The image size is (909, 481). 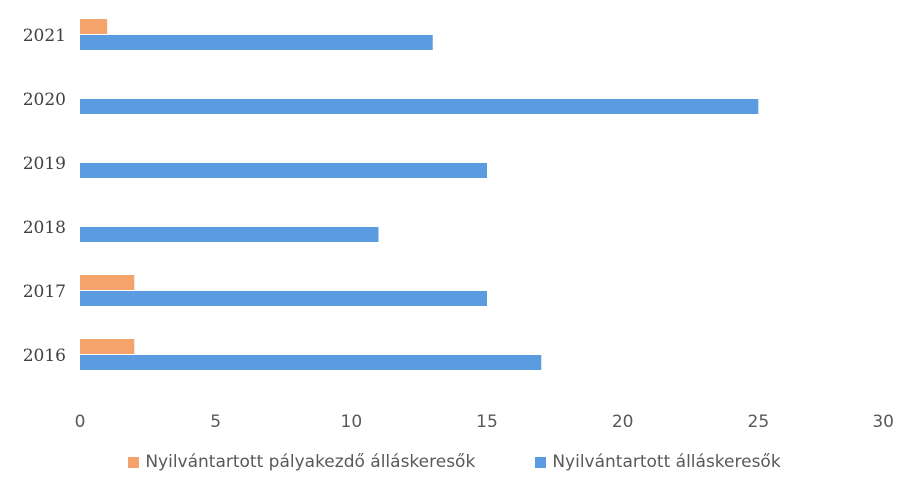 What do you see at coordinates (44, 292) in the screenshot?
I see `y-tick-label-2017: 2017` at bounding box center [44, 292].